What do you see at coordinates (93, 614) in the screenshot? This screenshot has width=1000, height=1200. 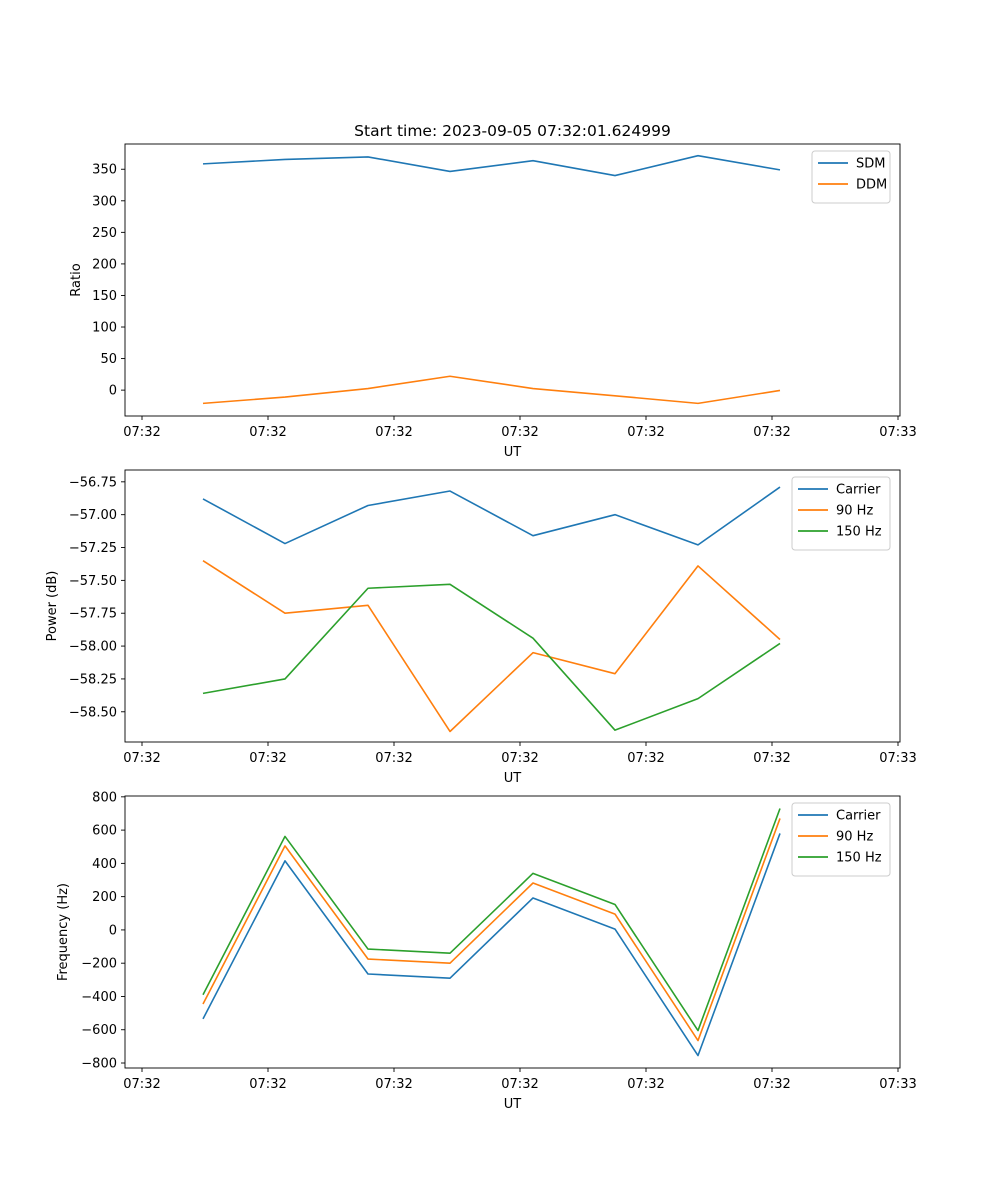 I see `y-tick-label: −57.75` at bounding box center [93, 614].